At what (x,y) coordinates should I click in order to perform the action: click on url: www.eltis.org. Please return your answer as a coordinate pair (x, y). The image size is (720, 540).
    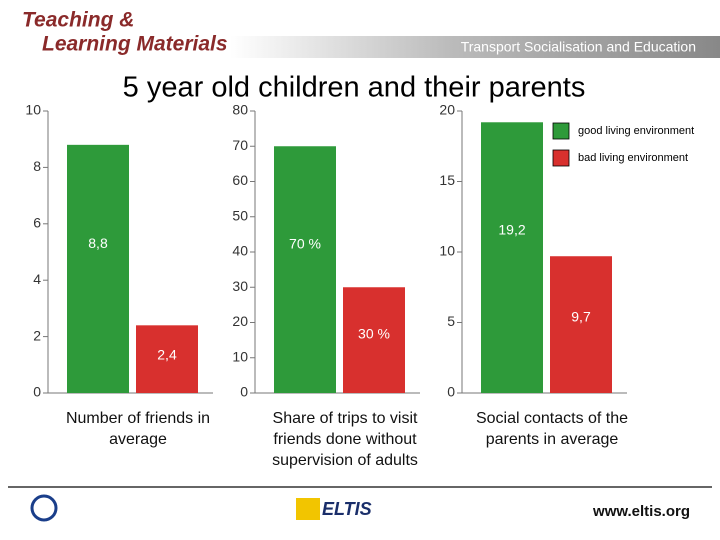
    Looking at the image, I should click on (641, 511).